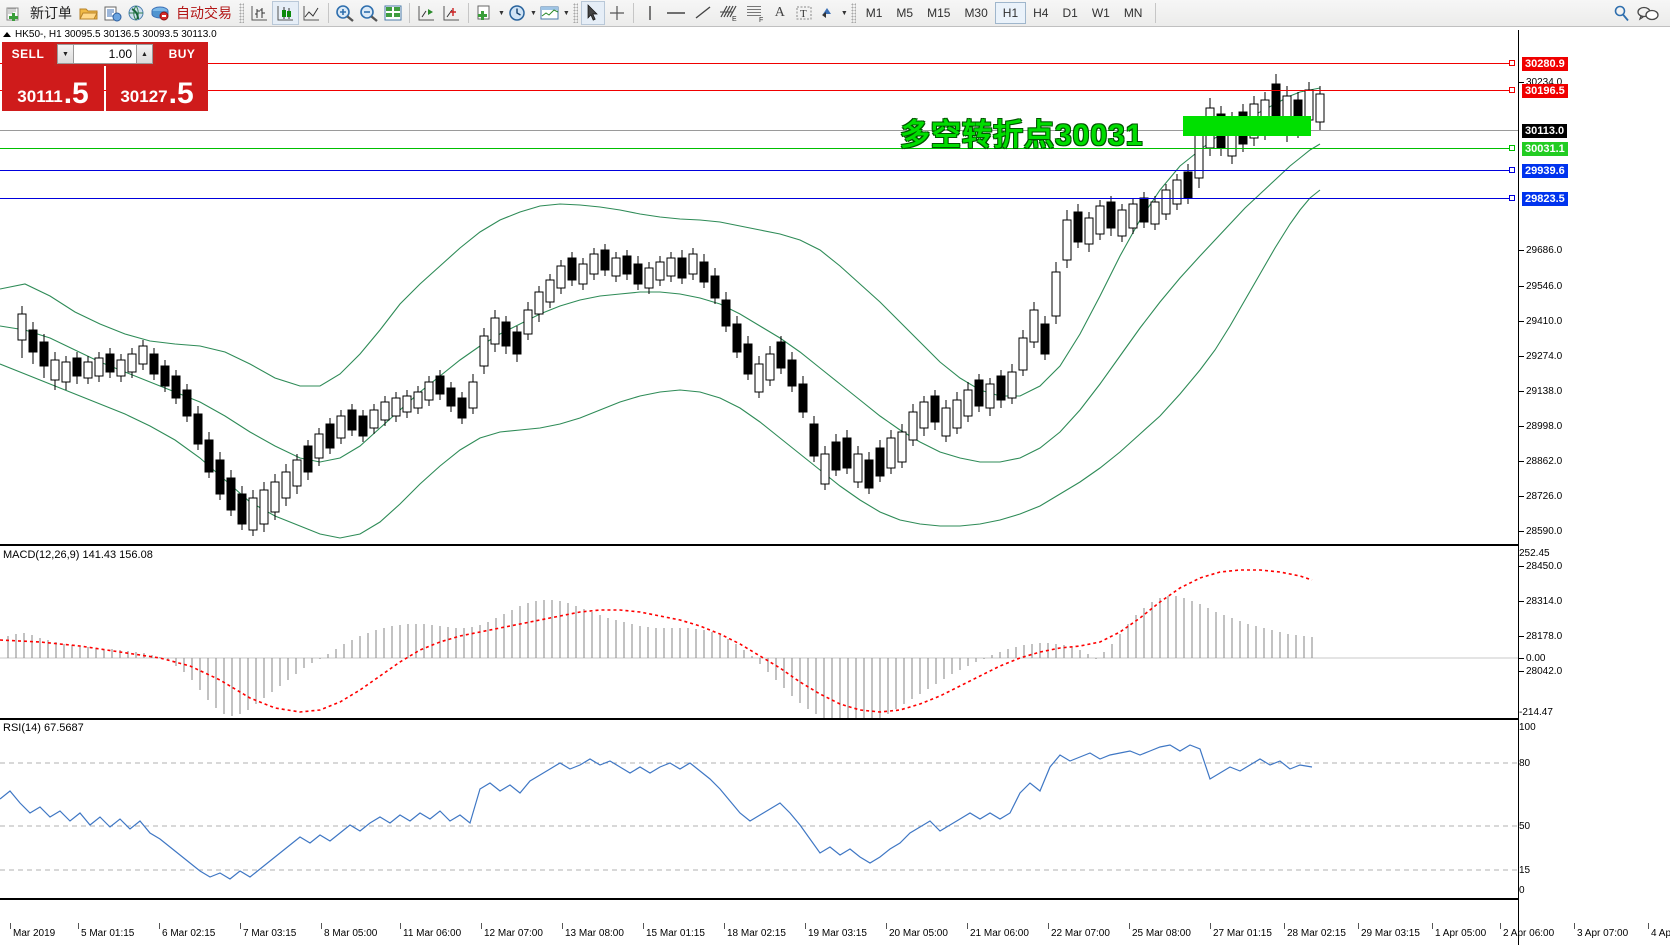 This screenshot has height=945, width=1670. I want to click on sell-price-decimal: .5, so click(76, 93).